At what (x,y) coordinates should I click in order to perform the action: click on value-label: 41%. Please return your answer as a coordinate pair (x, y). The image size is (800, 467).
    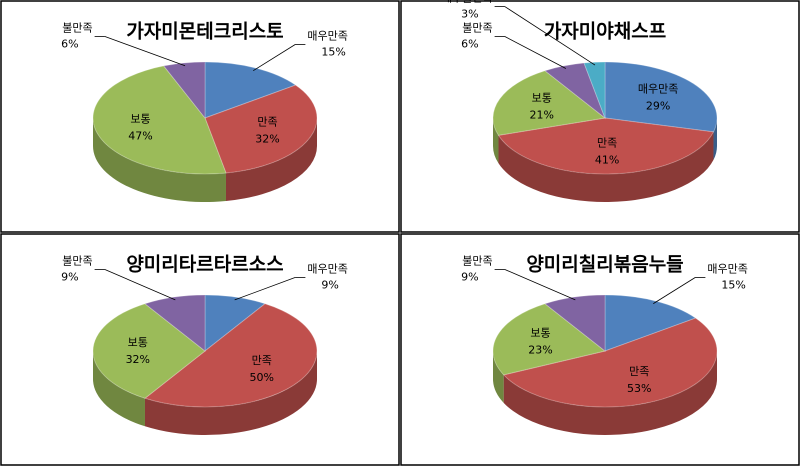
    Looking at the image, I should click on (607, 160).